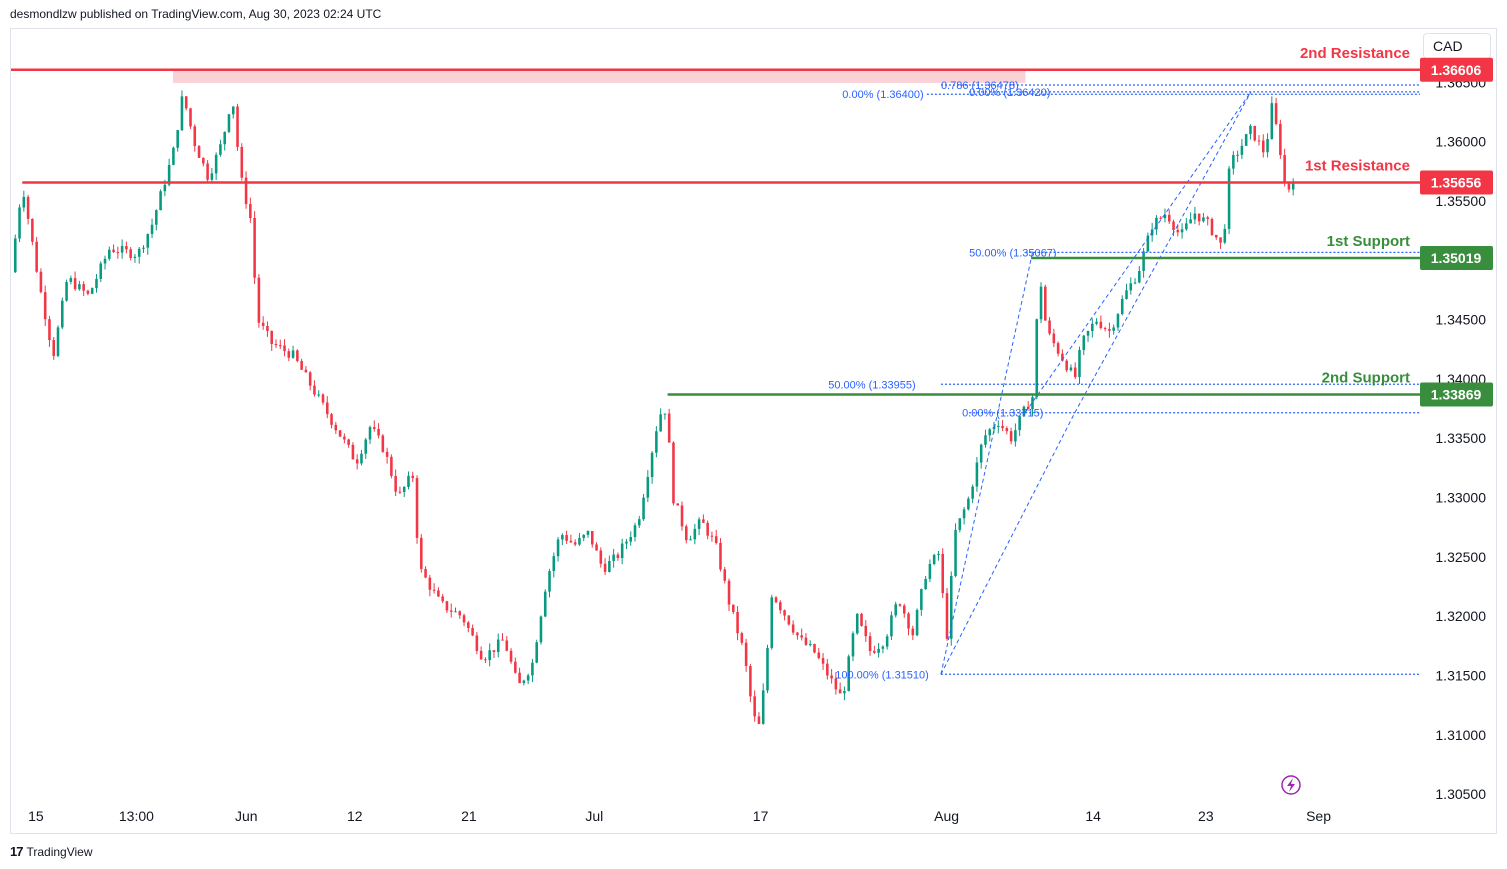 This screenshot has height=869, width=1507. I want to click on x-tick-label: Aug, so click(946, 816).